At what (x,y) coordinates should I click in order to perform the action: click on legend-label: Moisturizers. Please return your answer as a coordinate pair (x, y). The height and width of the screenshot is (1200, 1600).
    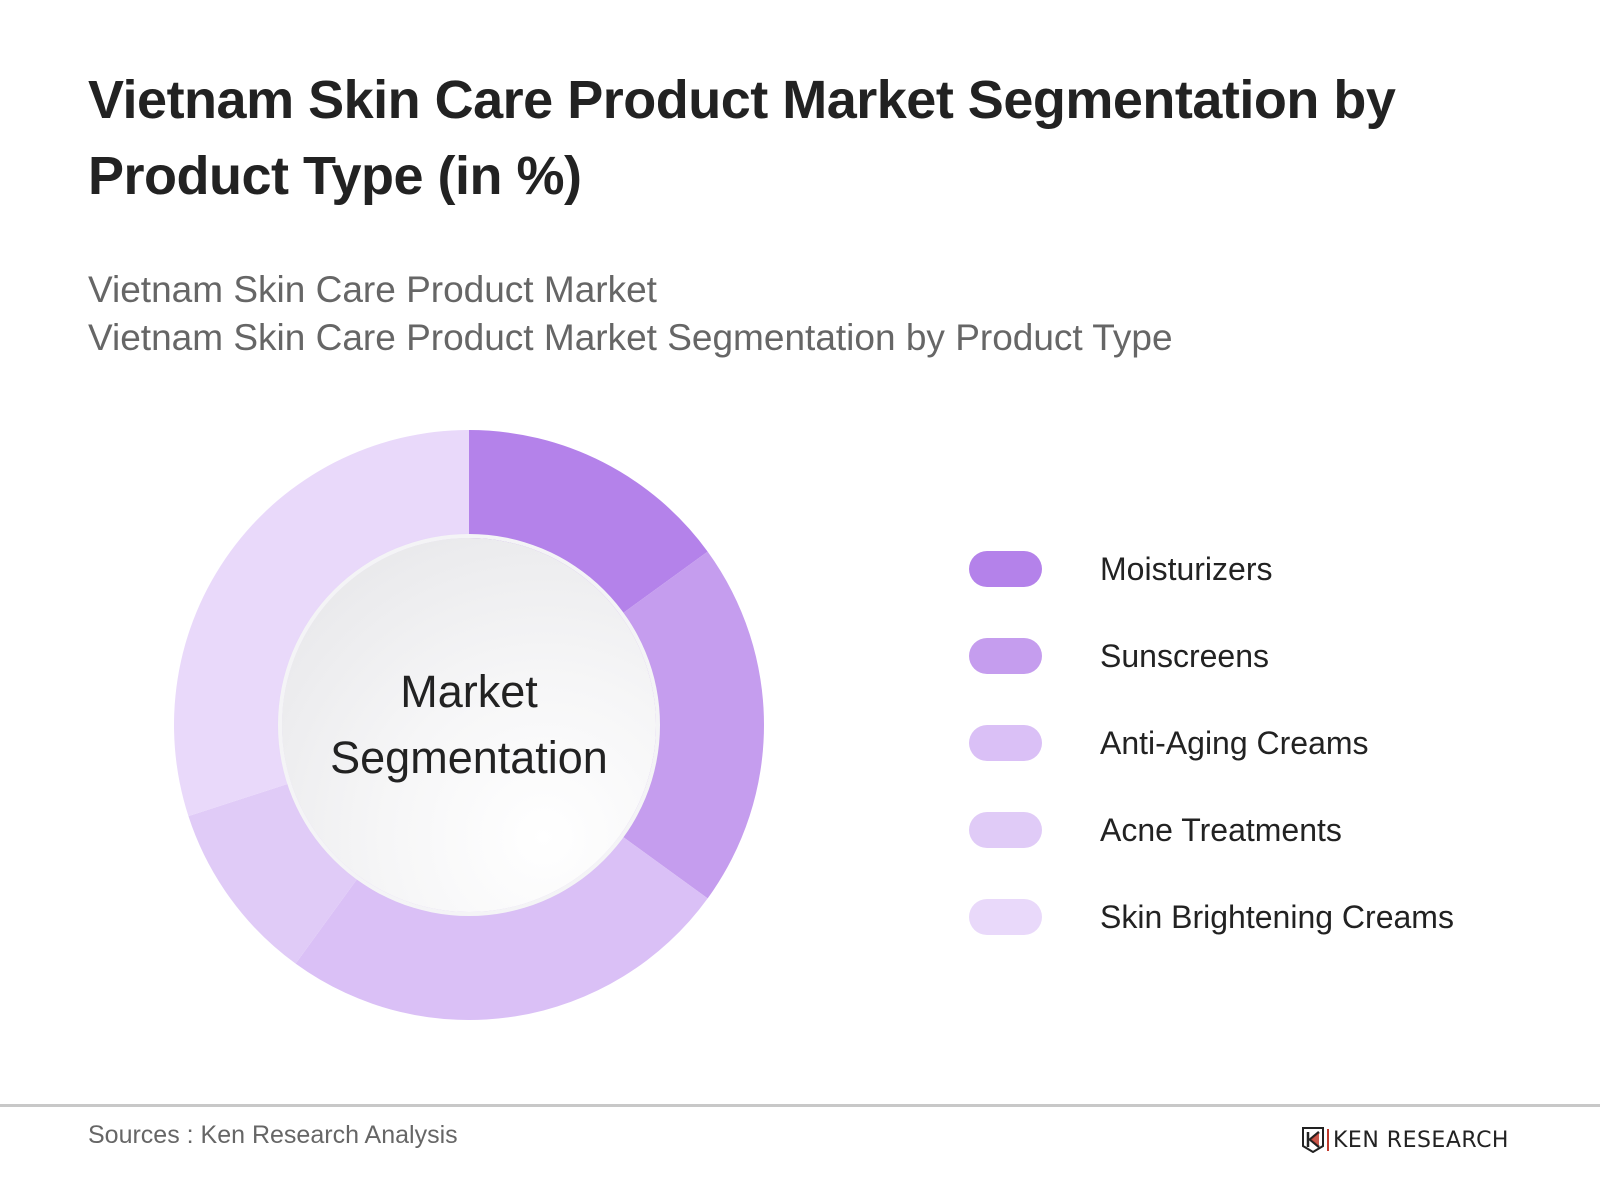
    Looking at the image, I should click on (1186, 568).